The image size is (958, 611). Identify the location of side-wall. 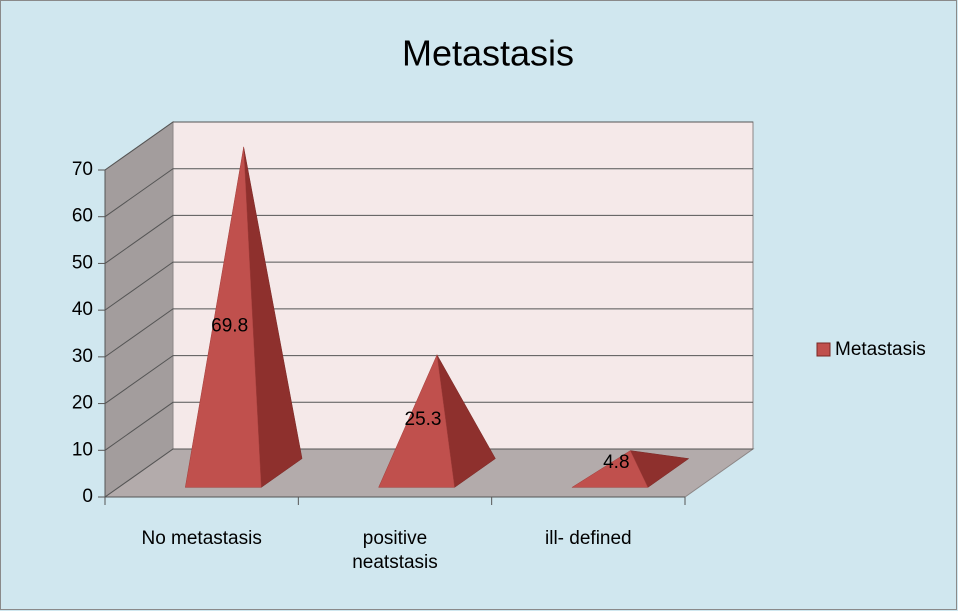
(139, 309).